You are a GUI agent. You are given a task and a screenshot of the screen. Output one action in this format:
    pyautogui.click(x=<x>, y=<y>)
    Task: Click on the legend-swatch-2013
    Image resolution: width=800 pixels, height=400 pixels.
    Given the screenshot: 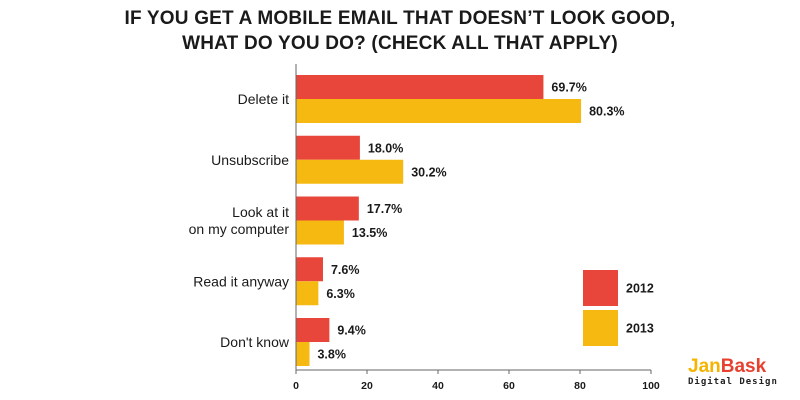 What is the action you would take?
    pyautogui.click(x=600, y=328)
    